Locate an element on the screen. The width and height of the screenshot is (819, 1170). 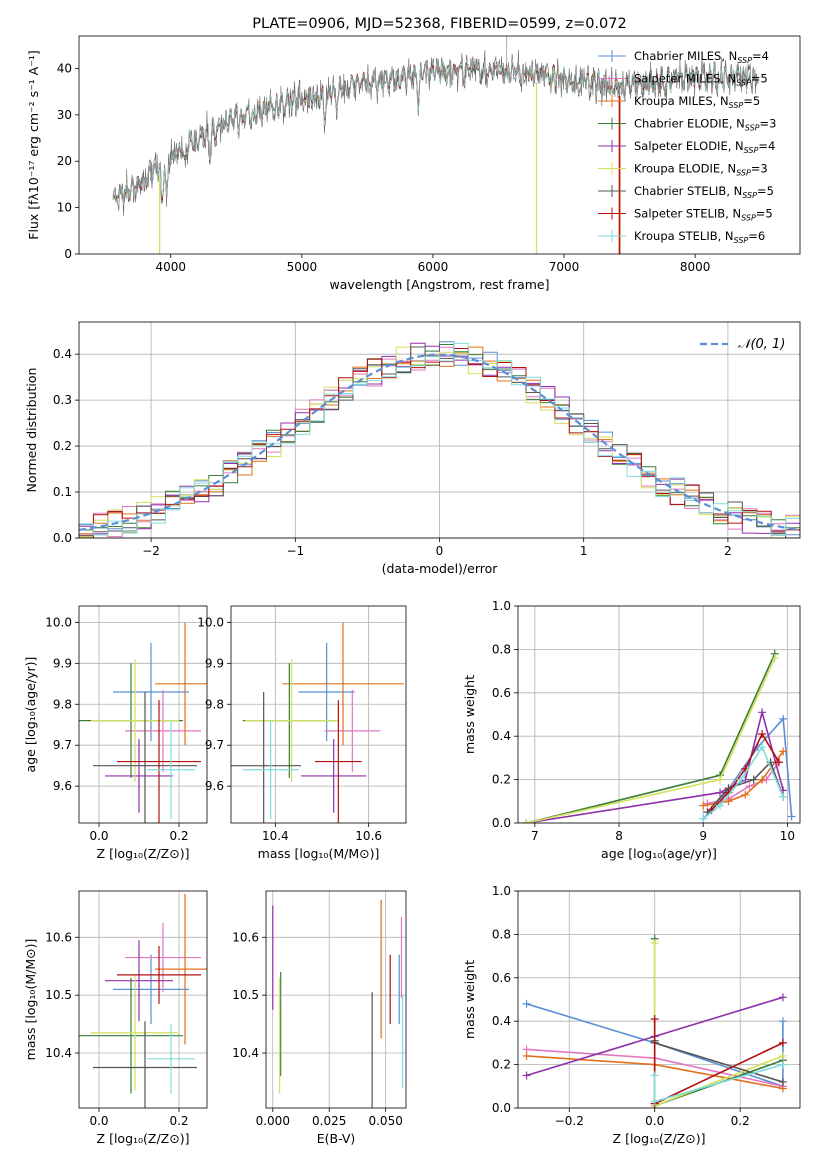
plot-area-z-age is located at coordinates (143, 722).